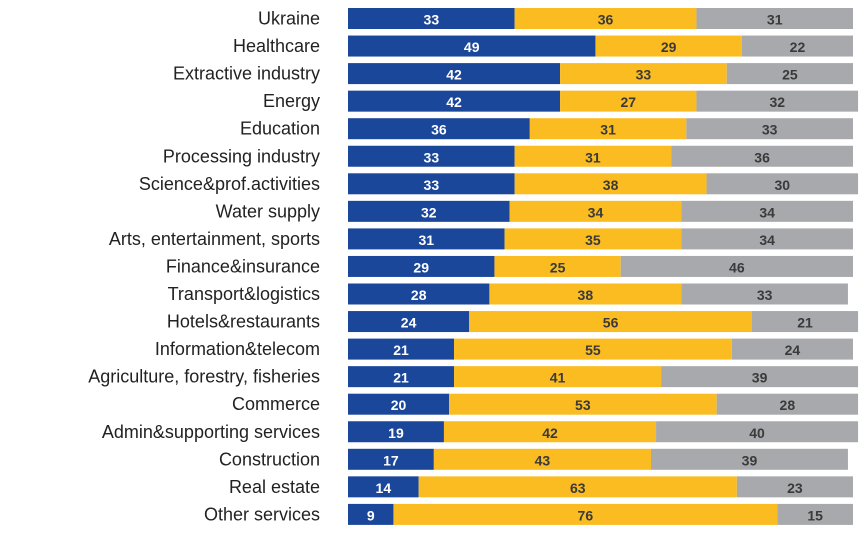 This screenshot has width=859, height=533. Describe the element at coordinates (241, 156) in the screenshot. I see `category-label: Processing industry` at that location.